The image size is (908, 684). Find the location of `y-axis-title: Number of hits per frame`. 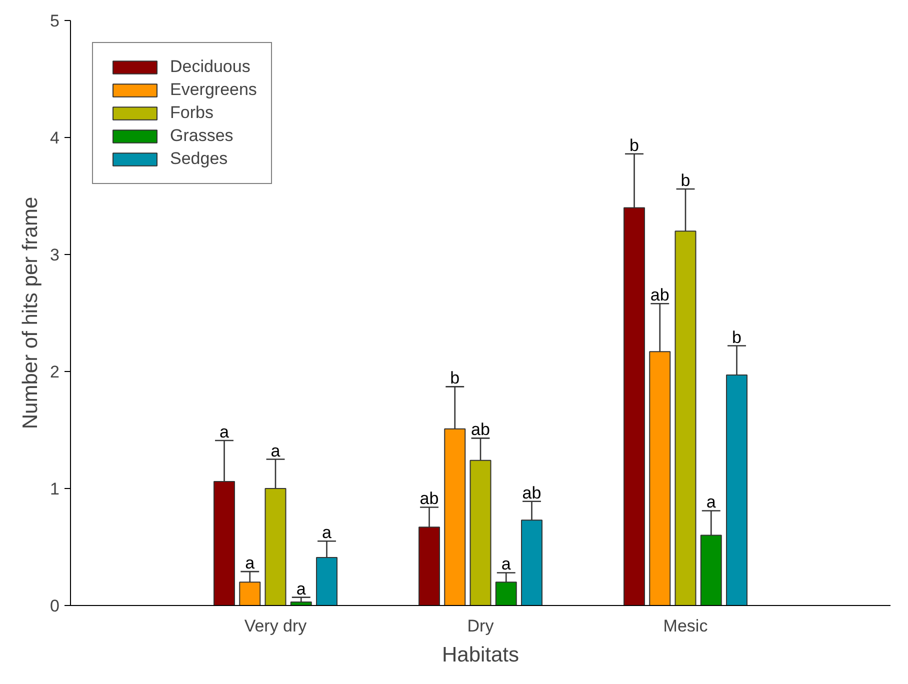

y-axis-title: Number of hits per frame is located at coordinates (30, 313).